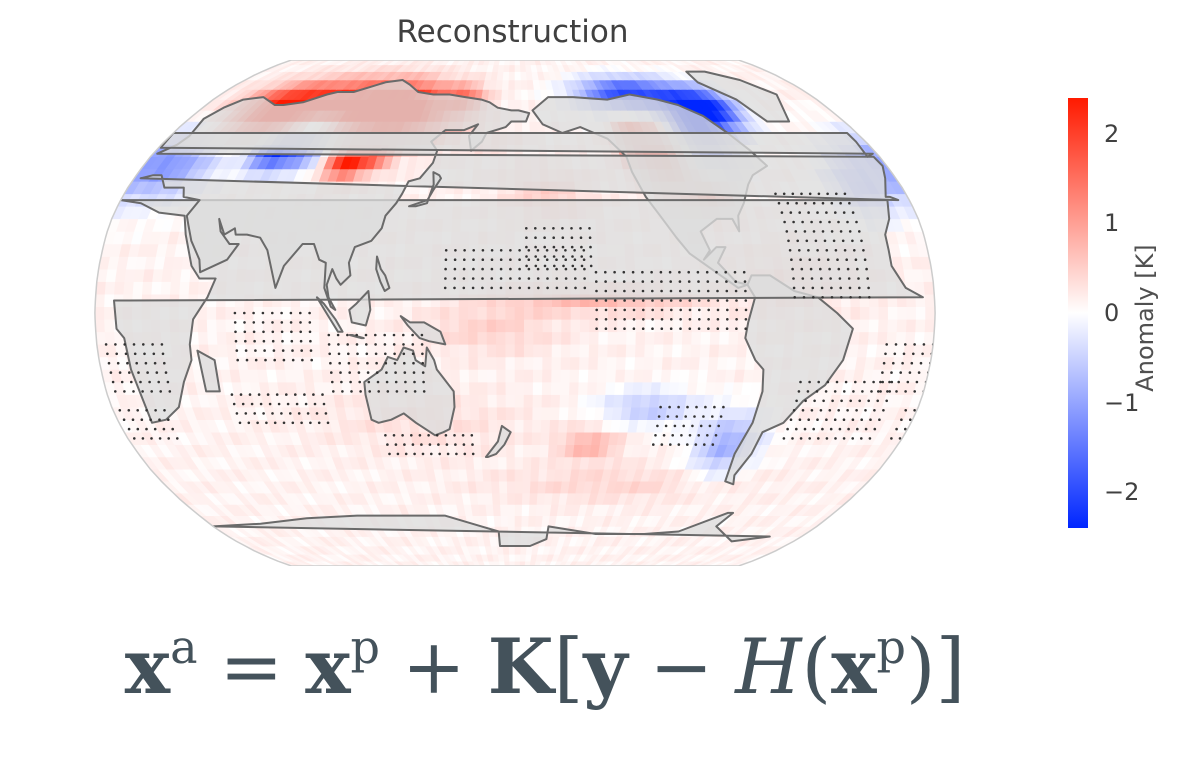 Image resolution: width=1200 pixels, height=760 pixels. I want to click on kalman-update-formula: xa = xp + K[y − H(xp)], so click(545, 665).